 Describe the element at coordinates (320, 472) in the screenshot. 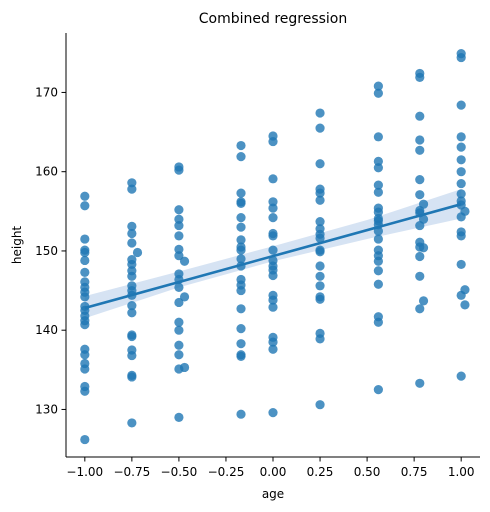

I see `x-tick-label: 0.25` at that location.